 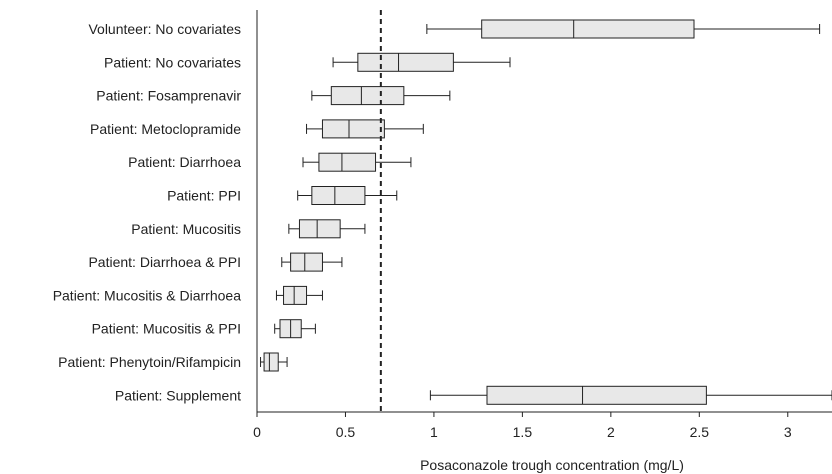 What do you see at coordinates (552, 465) in the screenshot?
I see `x-axis-title: Posaconazole trough concentration (mg/L)` at bounding box center [552, 465].